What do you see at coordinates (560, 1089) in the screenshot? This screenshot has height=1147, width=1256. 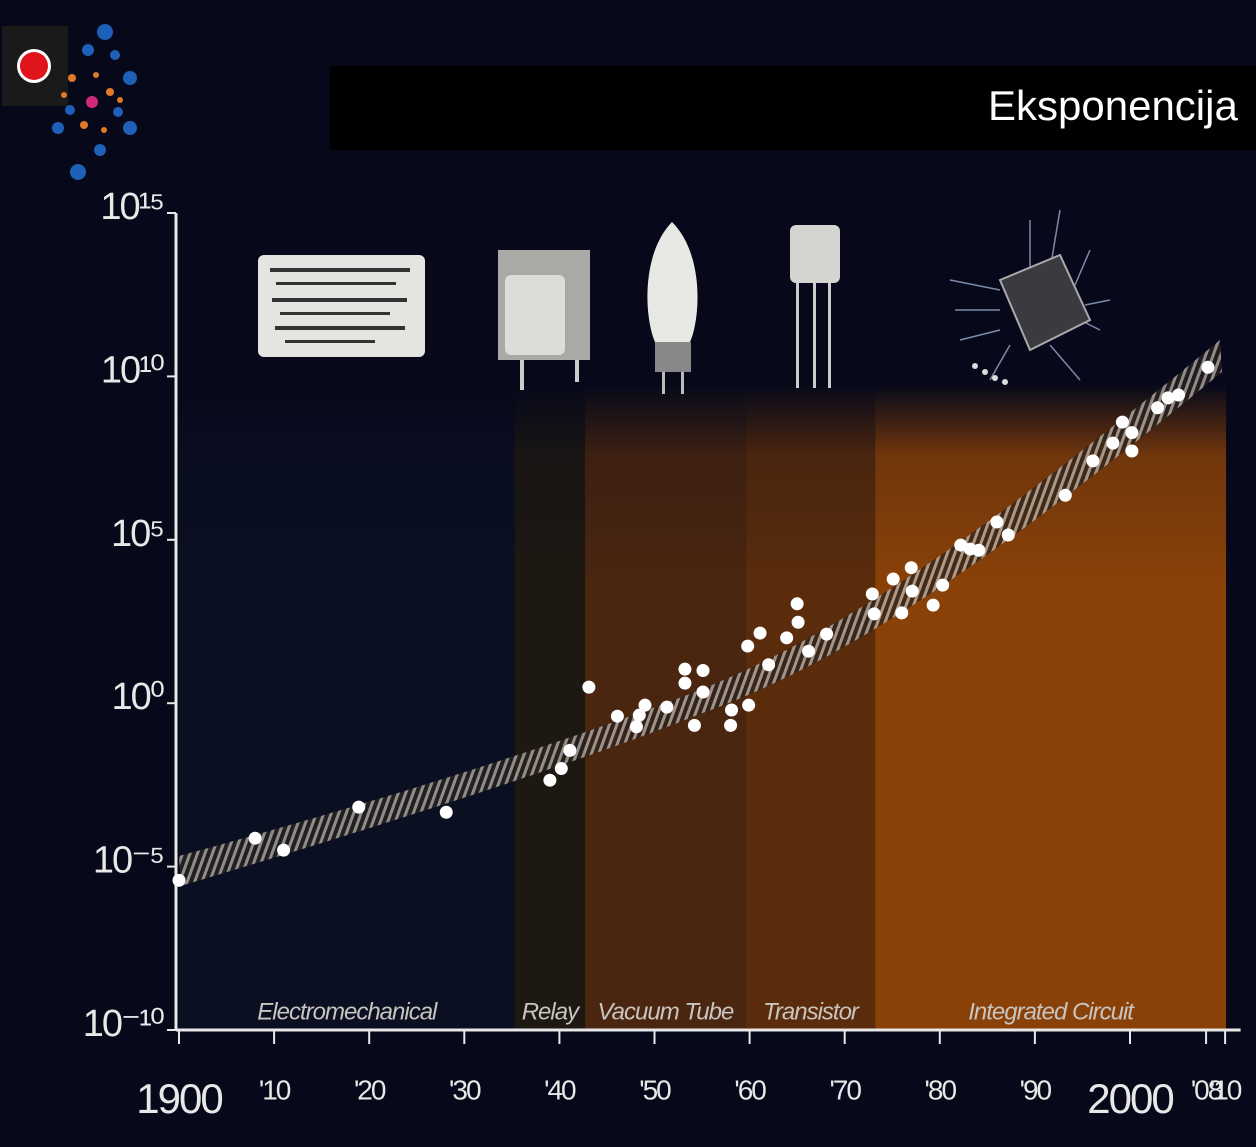 I see `x-tick-label: '40` at bounding box center [560, 1089].